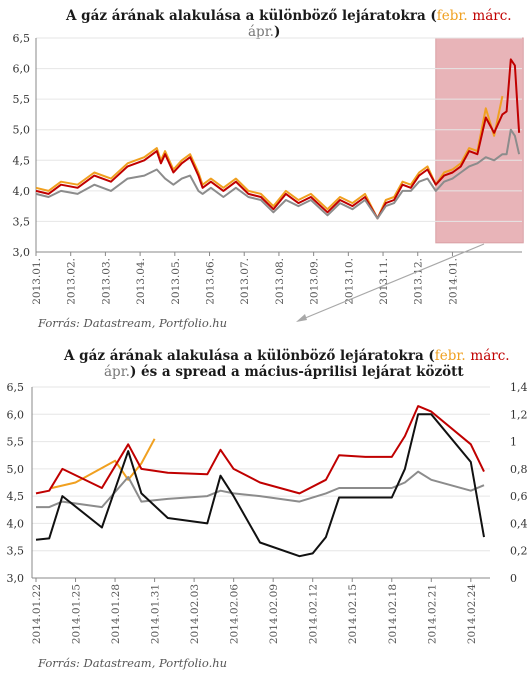  Describe the element at coordinates (77, 614) in the screenshot. I see `chart-2-x-tick-label: 2014.01.25` at that location.